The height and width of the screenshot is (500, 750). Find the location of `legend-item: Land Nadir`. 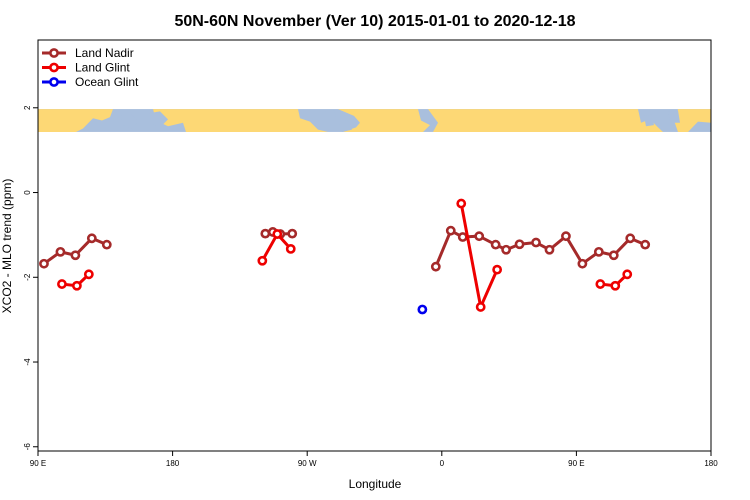

legend-item: Land Nadir is located at coordinates (88, 53).